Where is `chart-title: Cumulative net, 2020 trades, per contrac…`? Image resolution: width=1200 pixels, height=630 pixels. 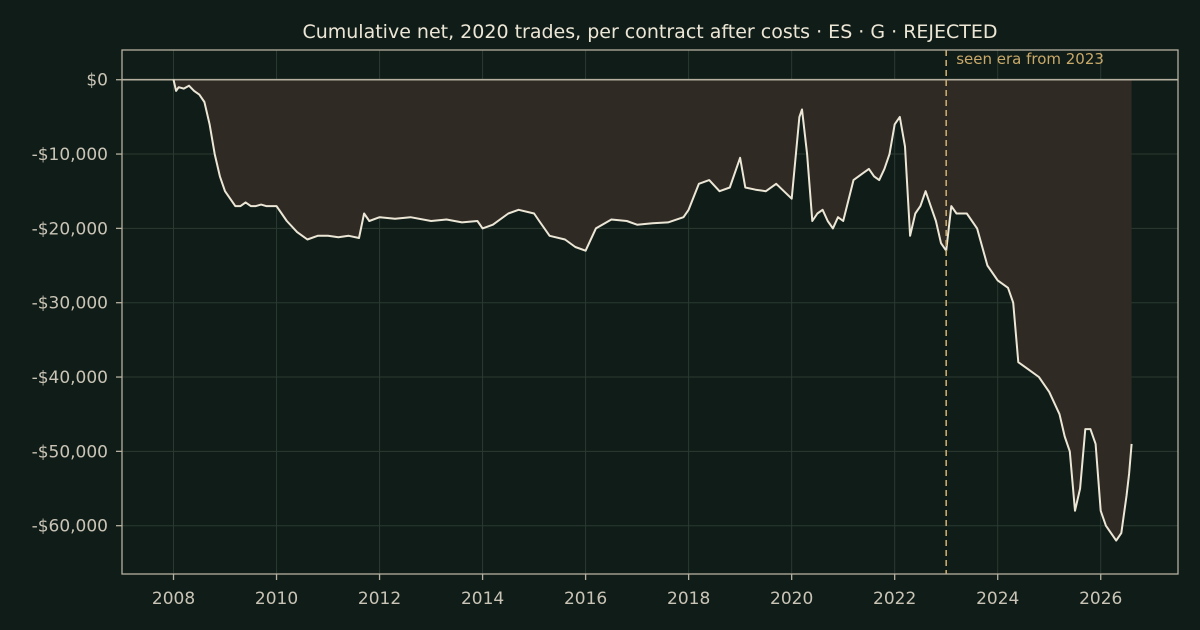 chart-title: Cumulative net, 2020 trades, per contrac… is located at coordinates (649, 32).